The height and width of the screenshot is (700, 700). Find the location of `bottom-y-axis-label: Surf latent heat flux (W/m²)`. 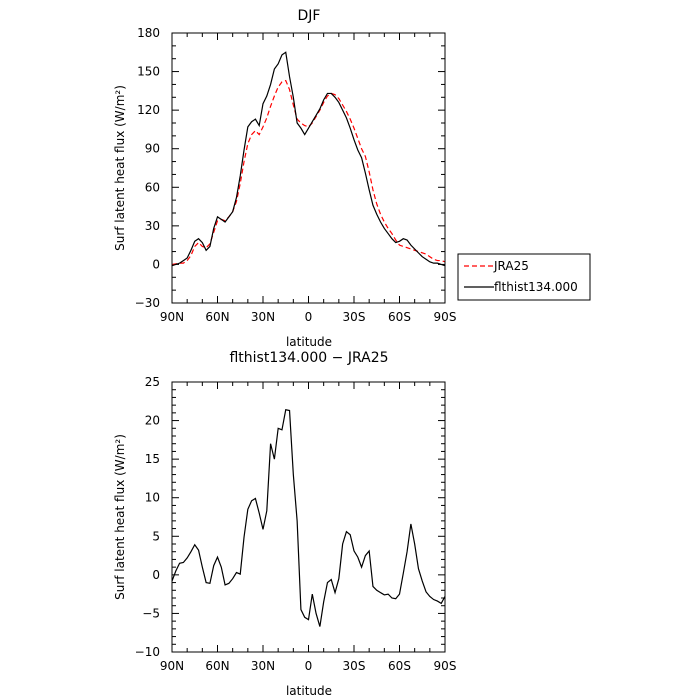

bottom-y-axis-label: Surf latent heat flux (W/m²) is located at coordinates (120, 517).